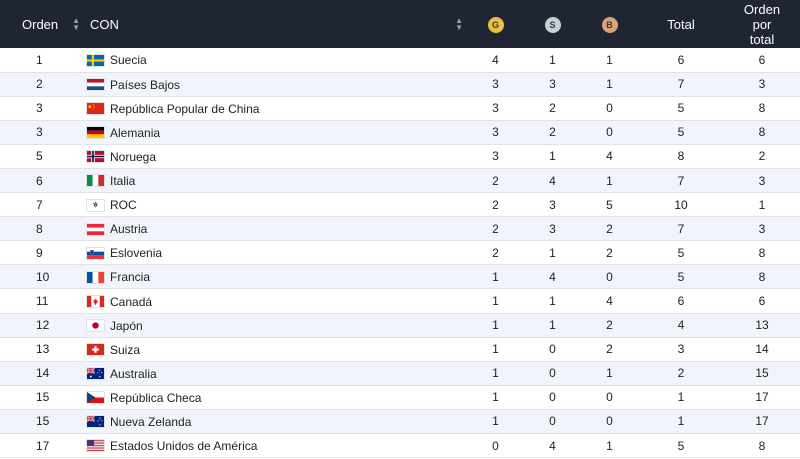 The width and height of the screenshot is (800, 459). Describe the element at coordinates (185, 108) in the screenshot. I see `country-name: República Popular de China` at that location.